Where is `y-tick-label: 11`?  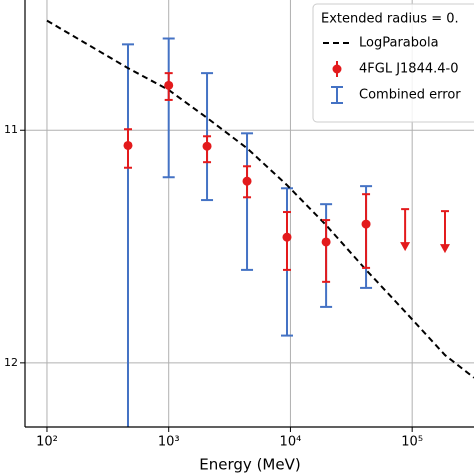
y-tick-label: 11 is located at coordinates (11, 129).